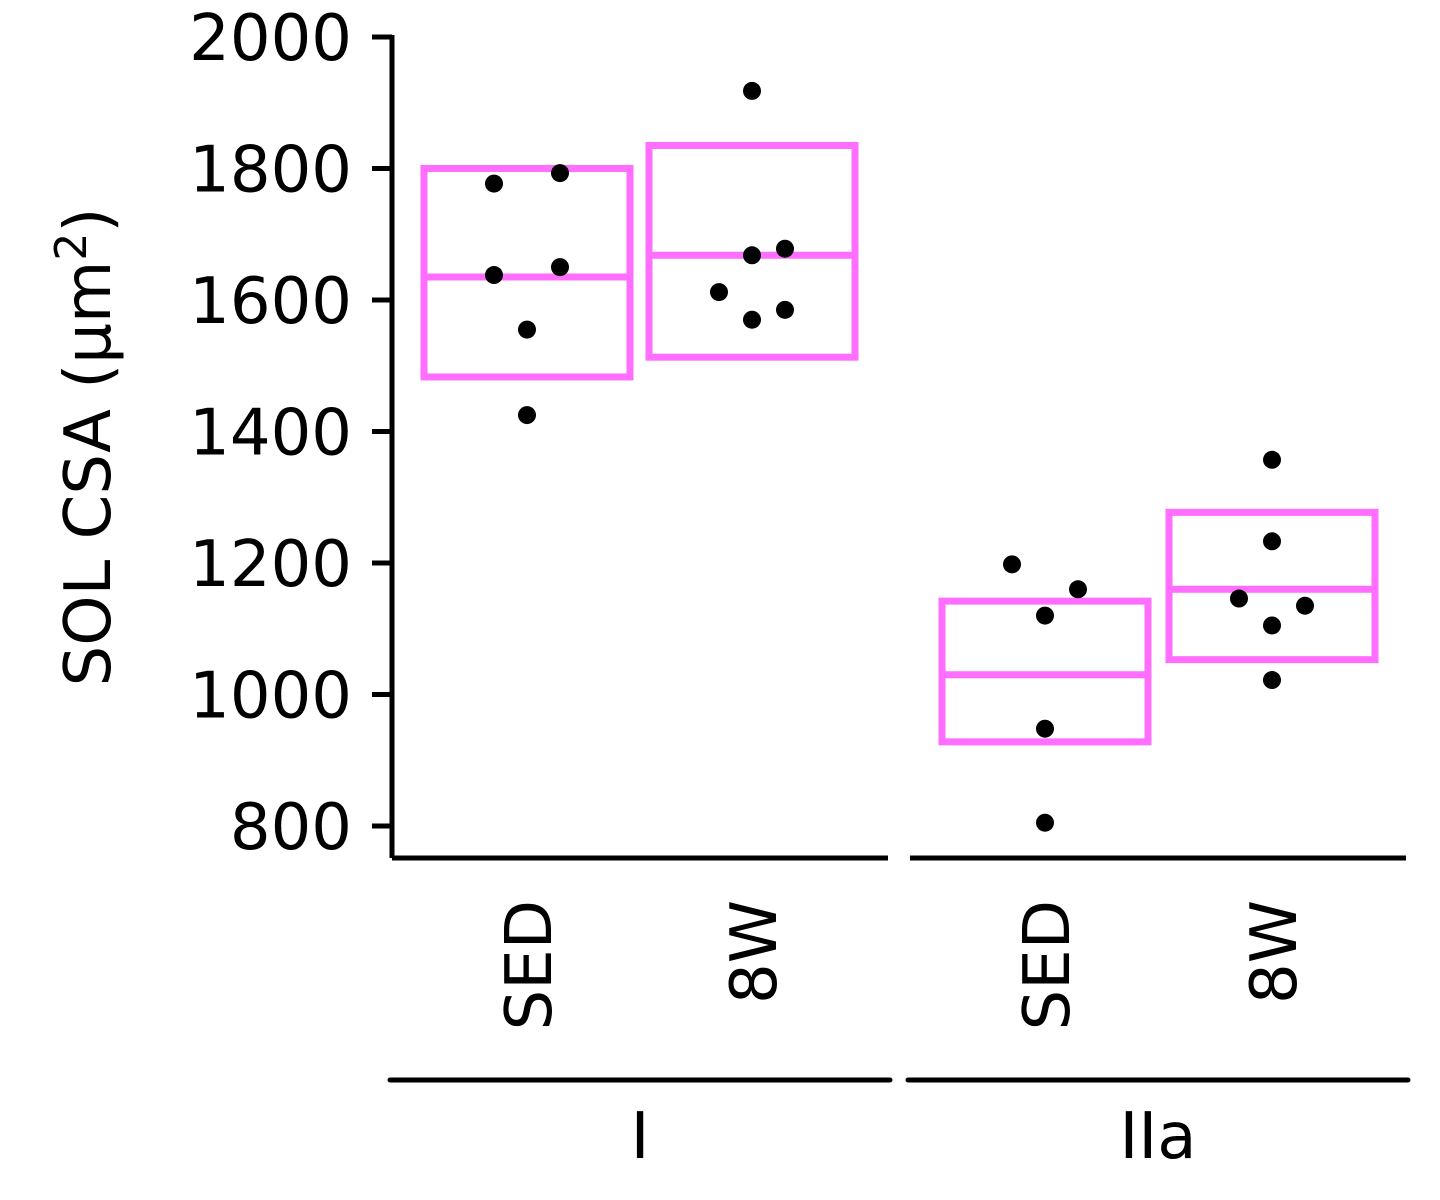  I want to click on y-tick-label: 1200, so click(270, 565).